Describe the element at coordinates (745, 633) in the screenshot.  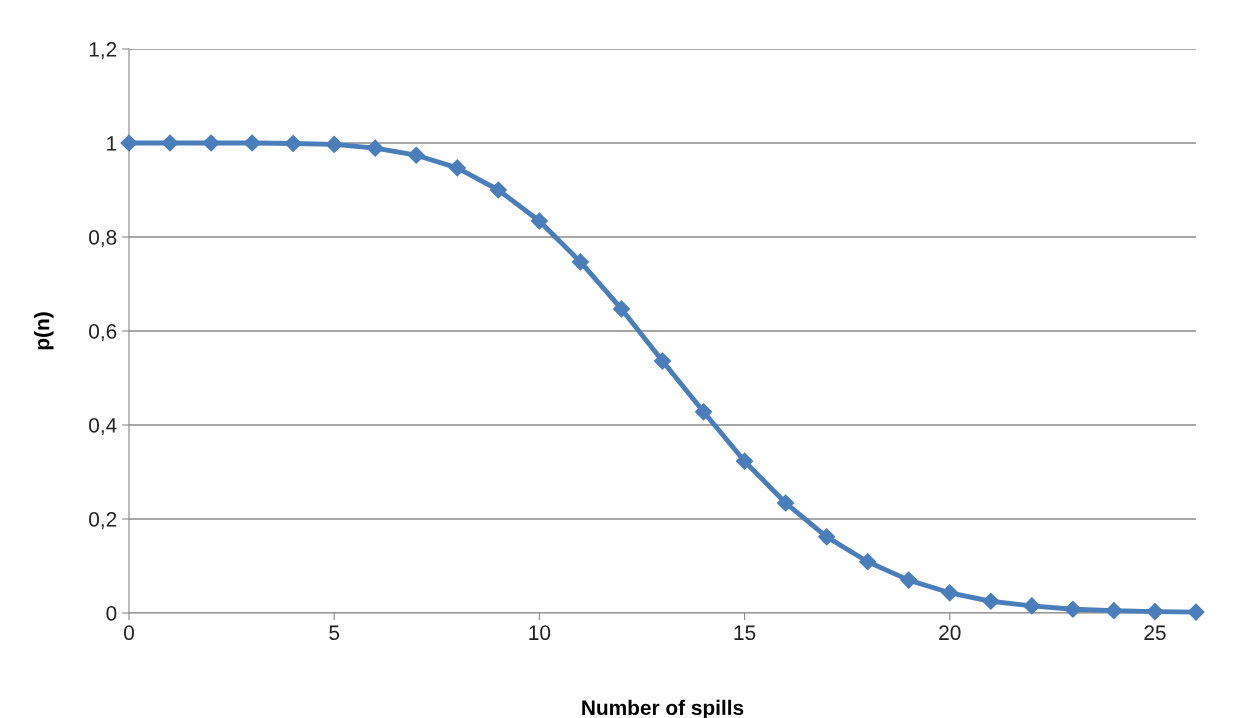
I see `x-tick-label: 15` at that location.